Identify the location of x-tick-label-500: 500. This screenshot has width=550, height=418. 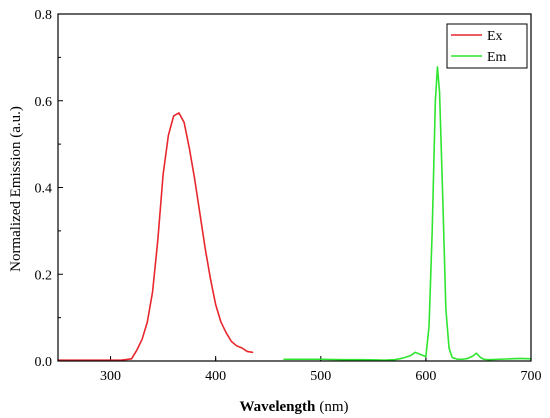
(320, 376).